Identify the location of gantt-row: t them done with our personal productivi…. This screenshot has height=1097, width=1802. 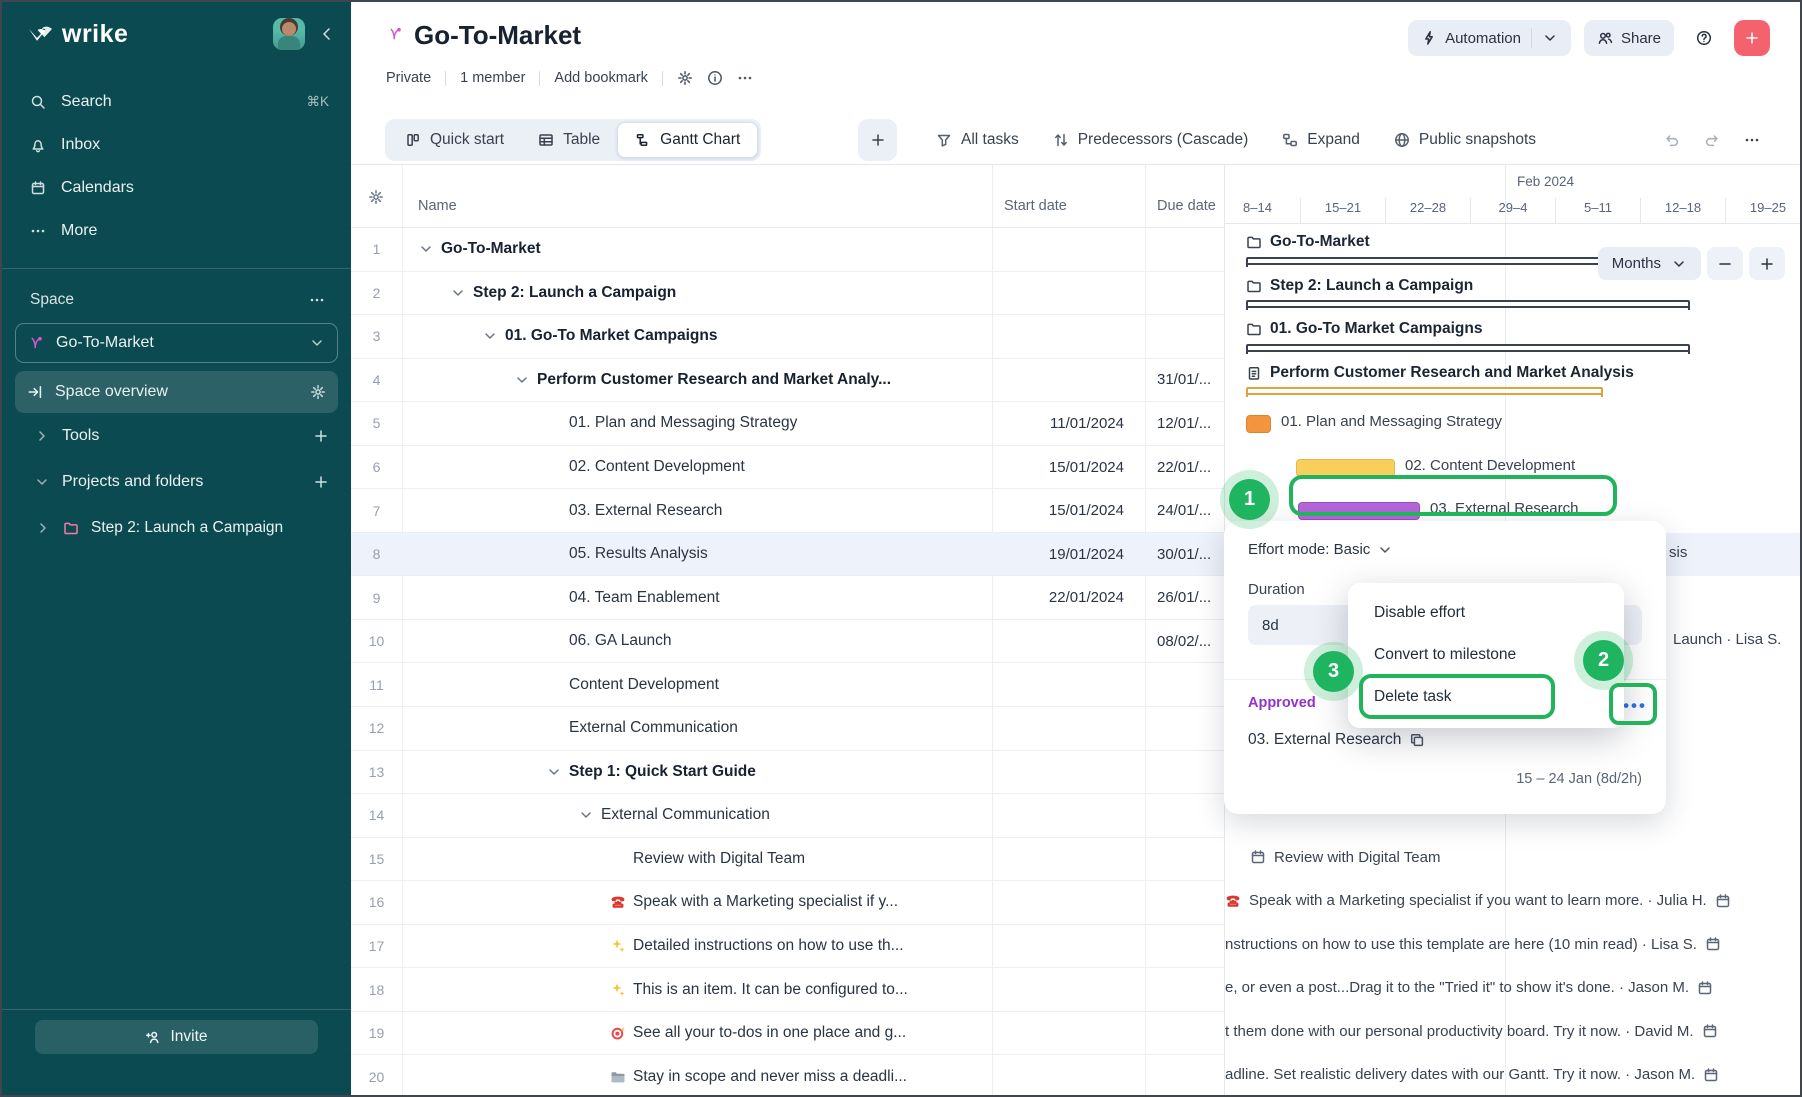
(1512, 1034).